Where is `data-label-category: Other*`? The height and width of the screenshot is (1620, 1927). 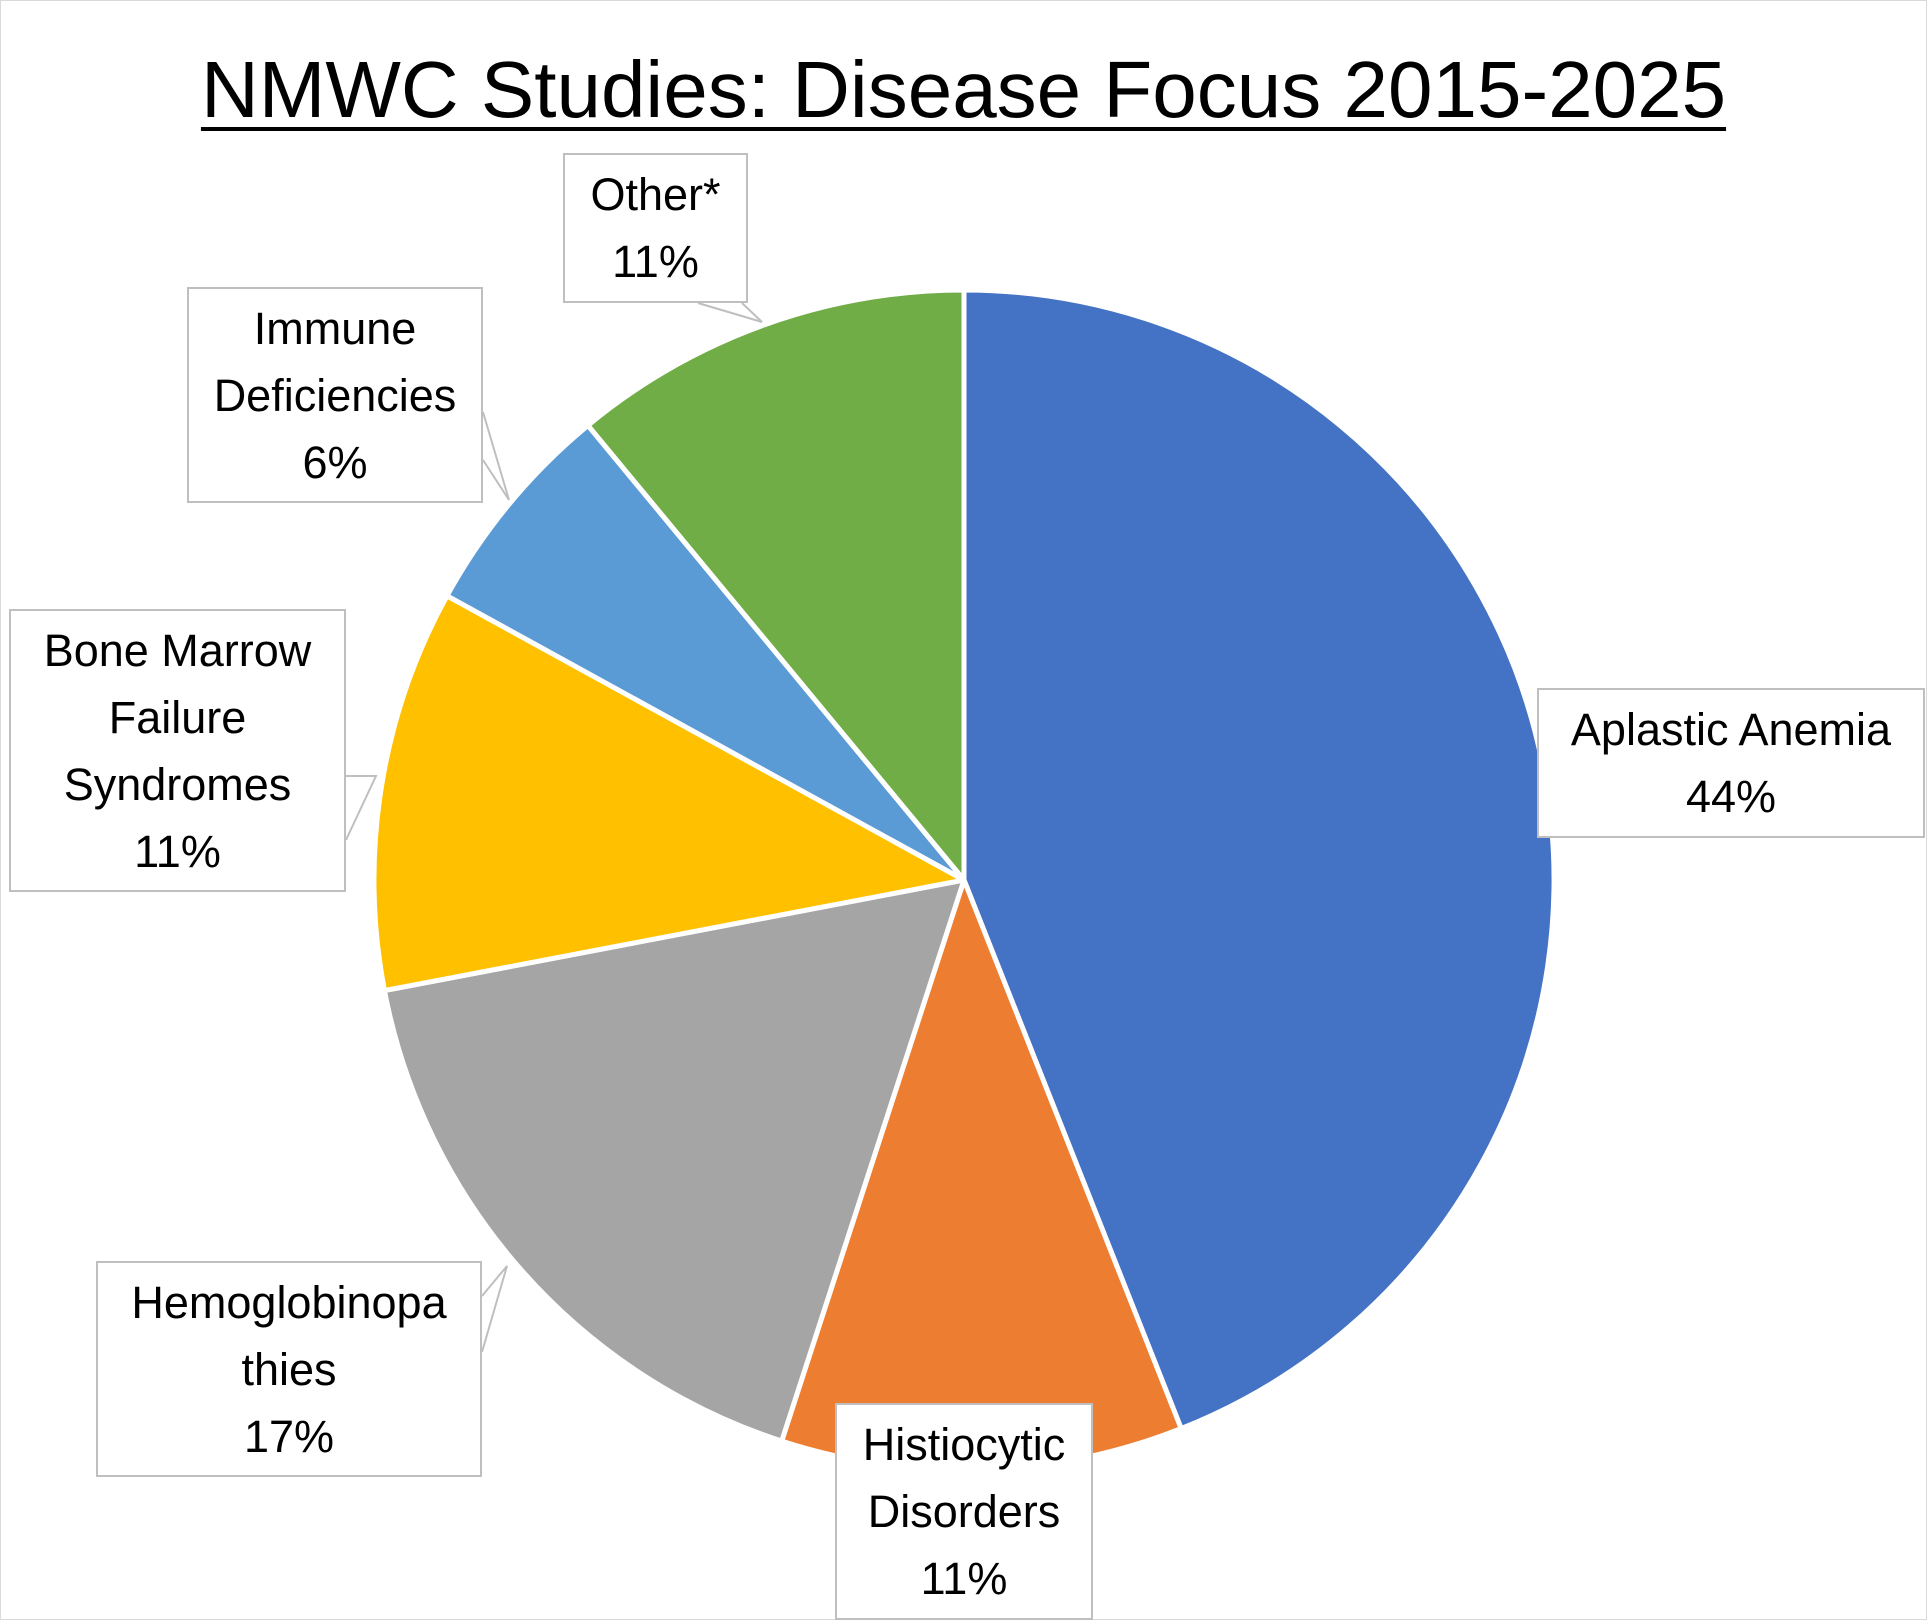
data-label-category: Other* is located at coordinates (655, 194).